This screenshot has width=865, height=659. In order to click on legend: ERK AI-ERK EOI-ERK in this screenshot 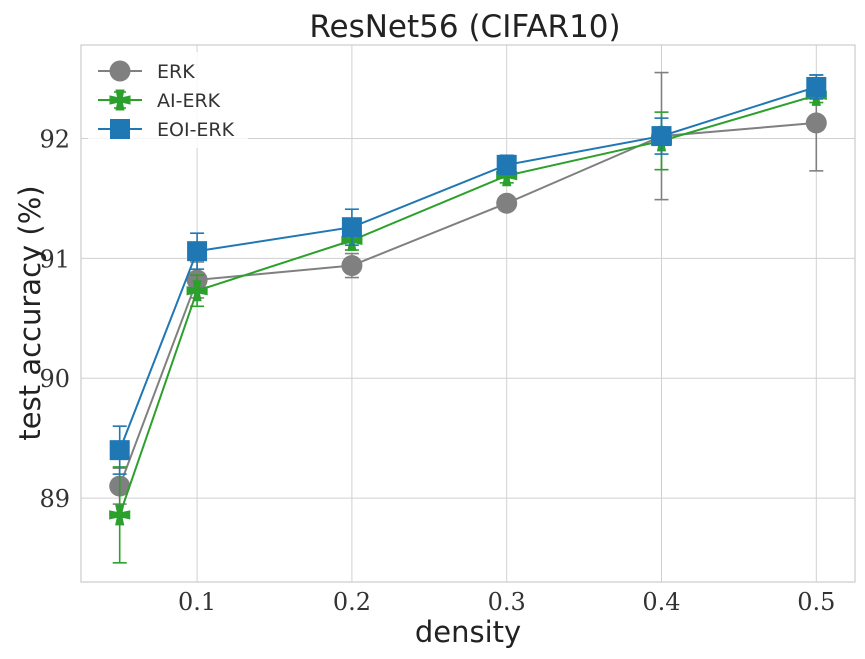, I will do `click(168, 100)`.